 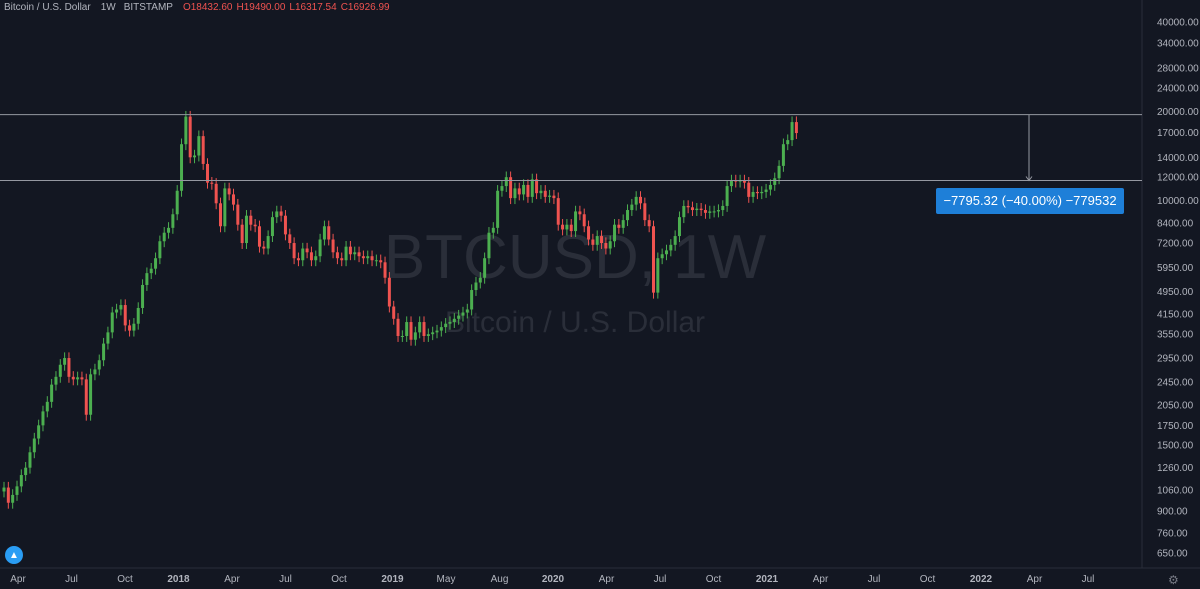 I want to click on watermark-name: Bitcoin / U.S. Dollar, so click(x=575, y=322).